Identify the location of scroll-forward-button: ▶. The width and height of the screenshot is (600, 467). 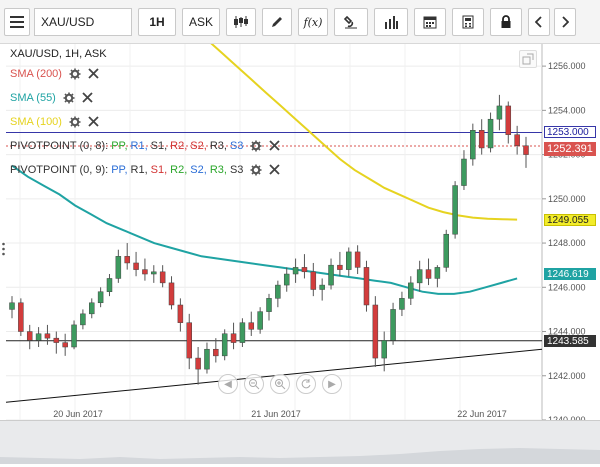
(332, 384).